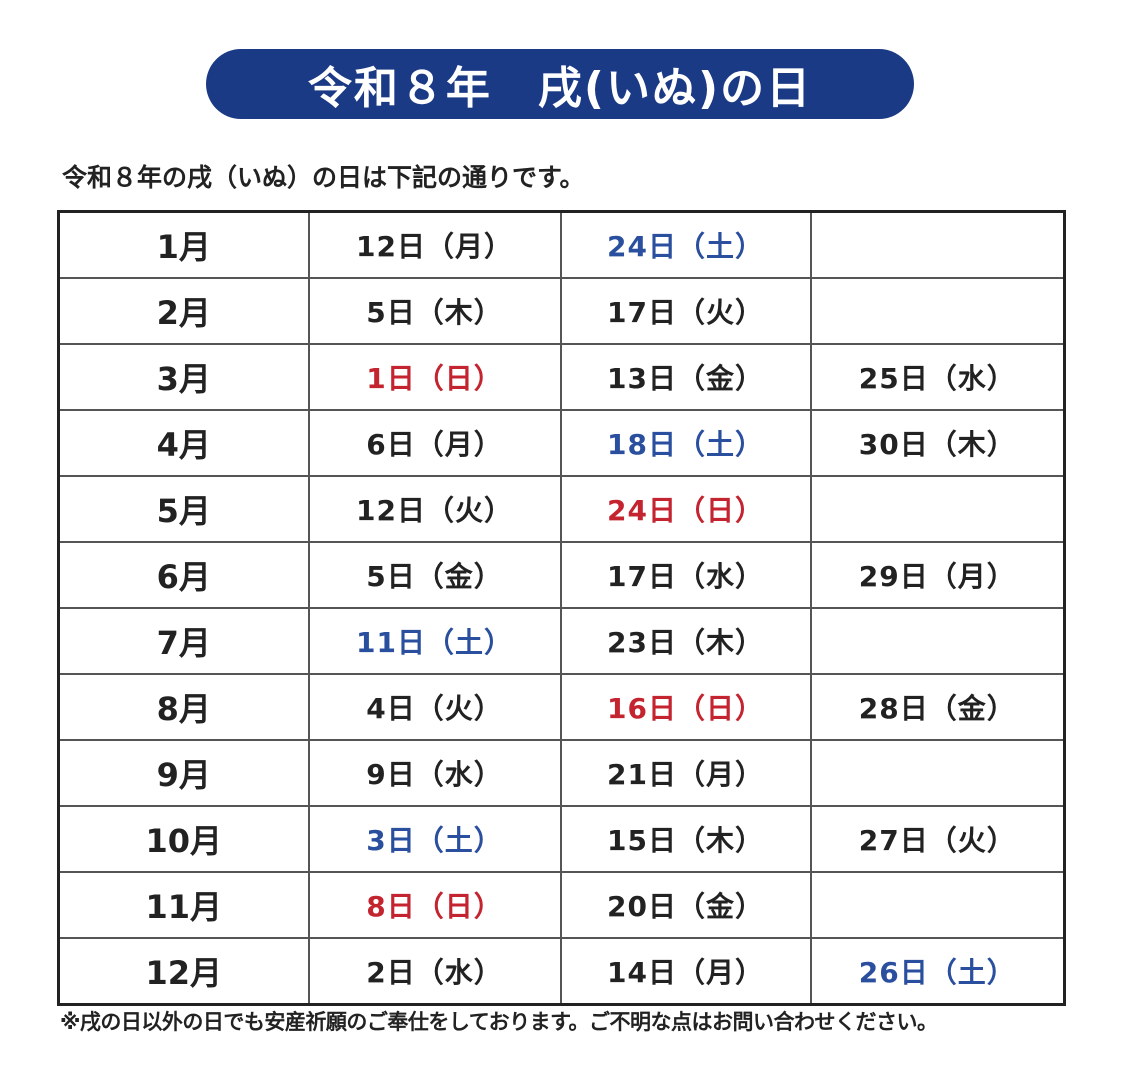 The image size is (1125, 1077). I want to click on table-row: 4月 6日（月） 18日（土） 30日（木）, so click(561, 443).